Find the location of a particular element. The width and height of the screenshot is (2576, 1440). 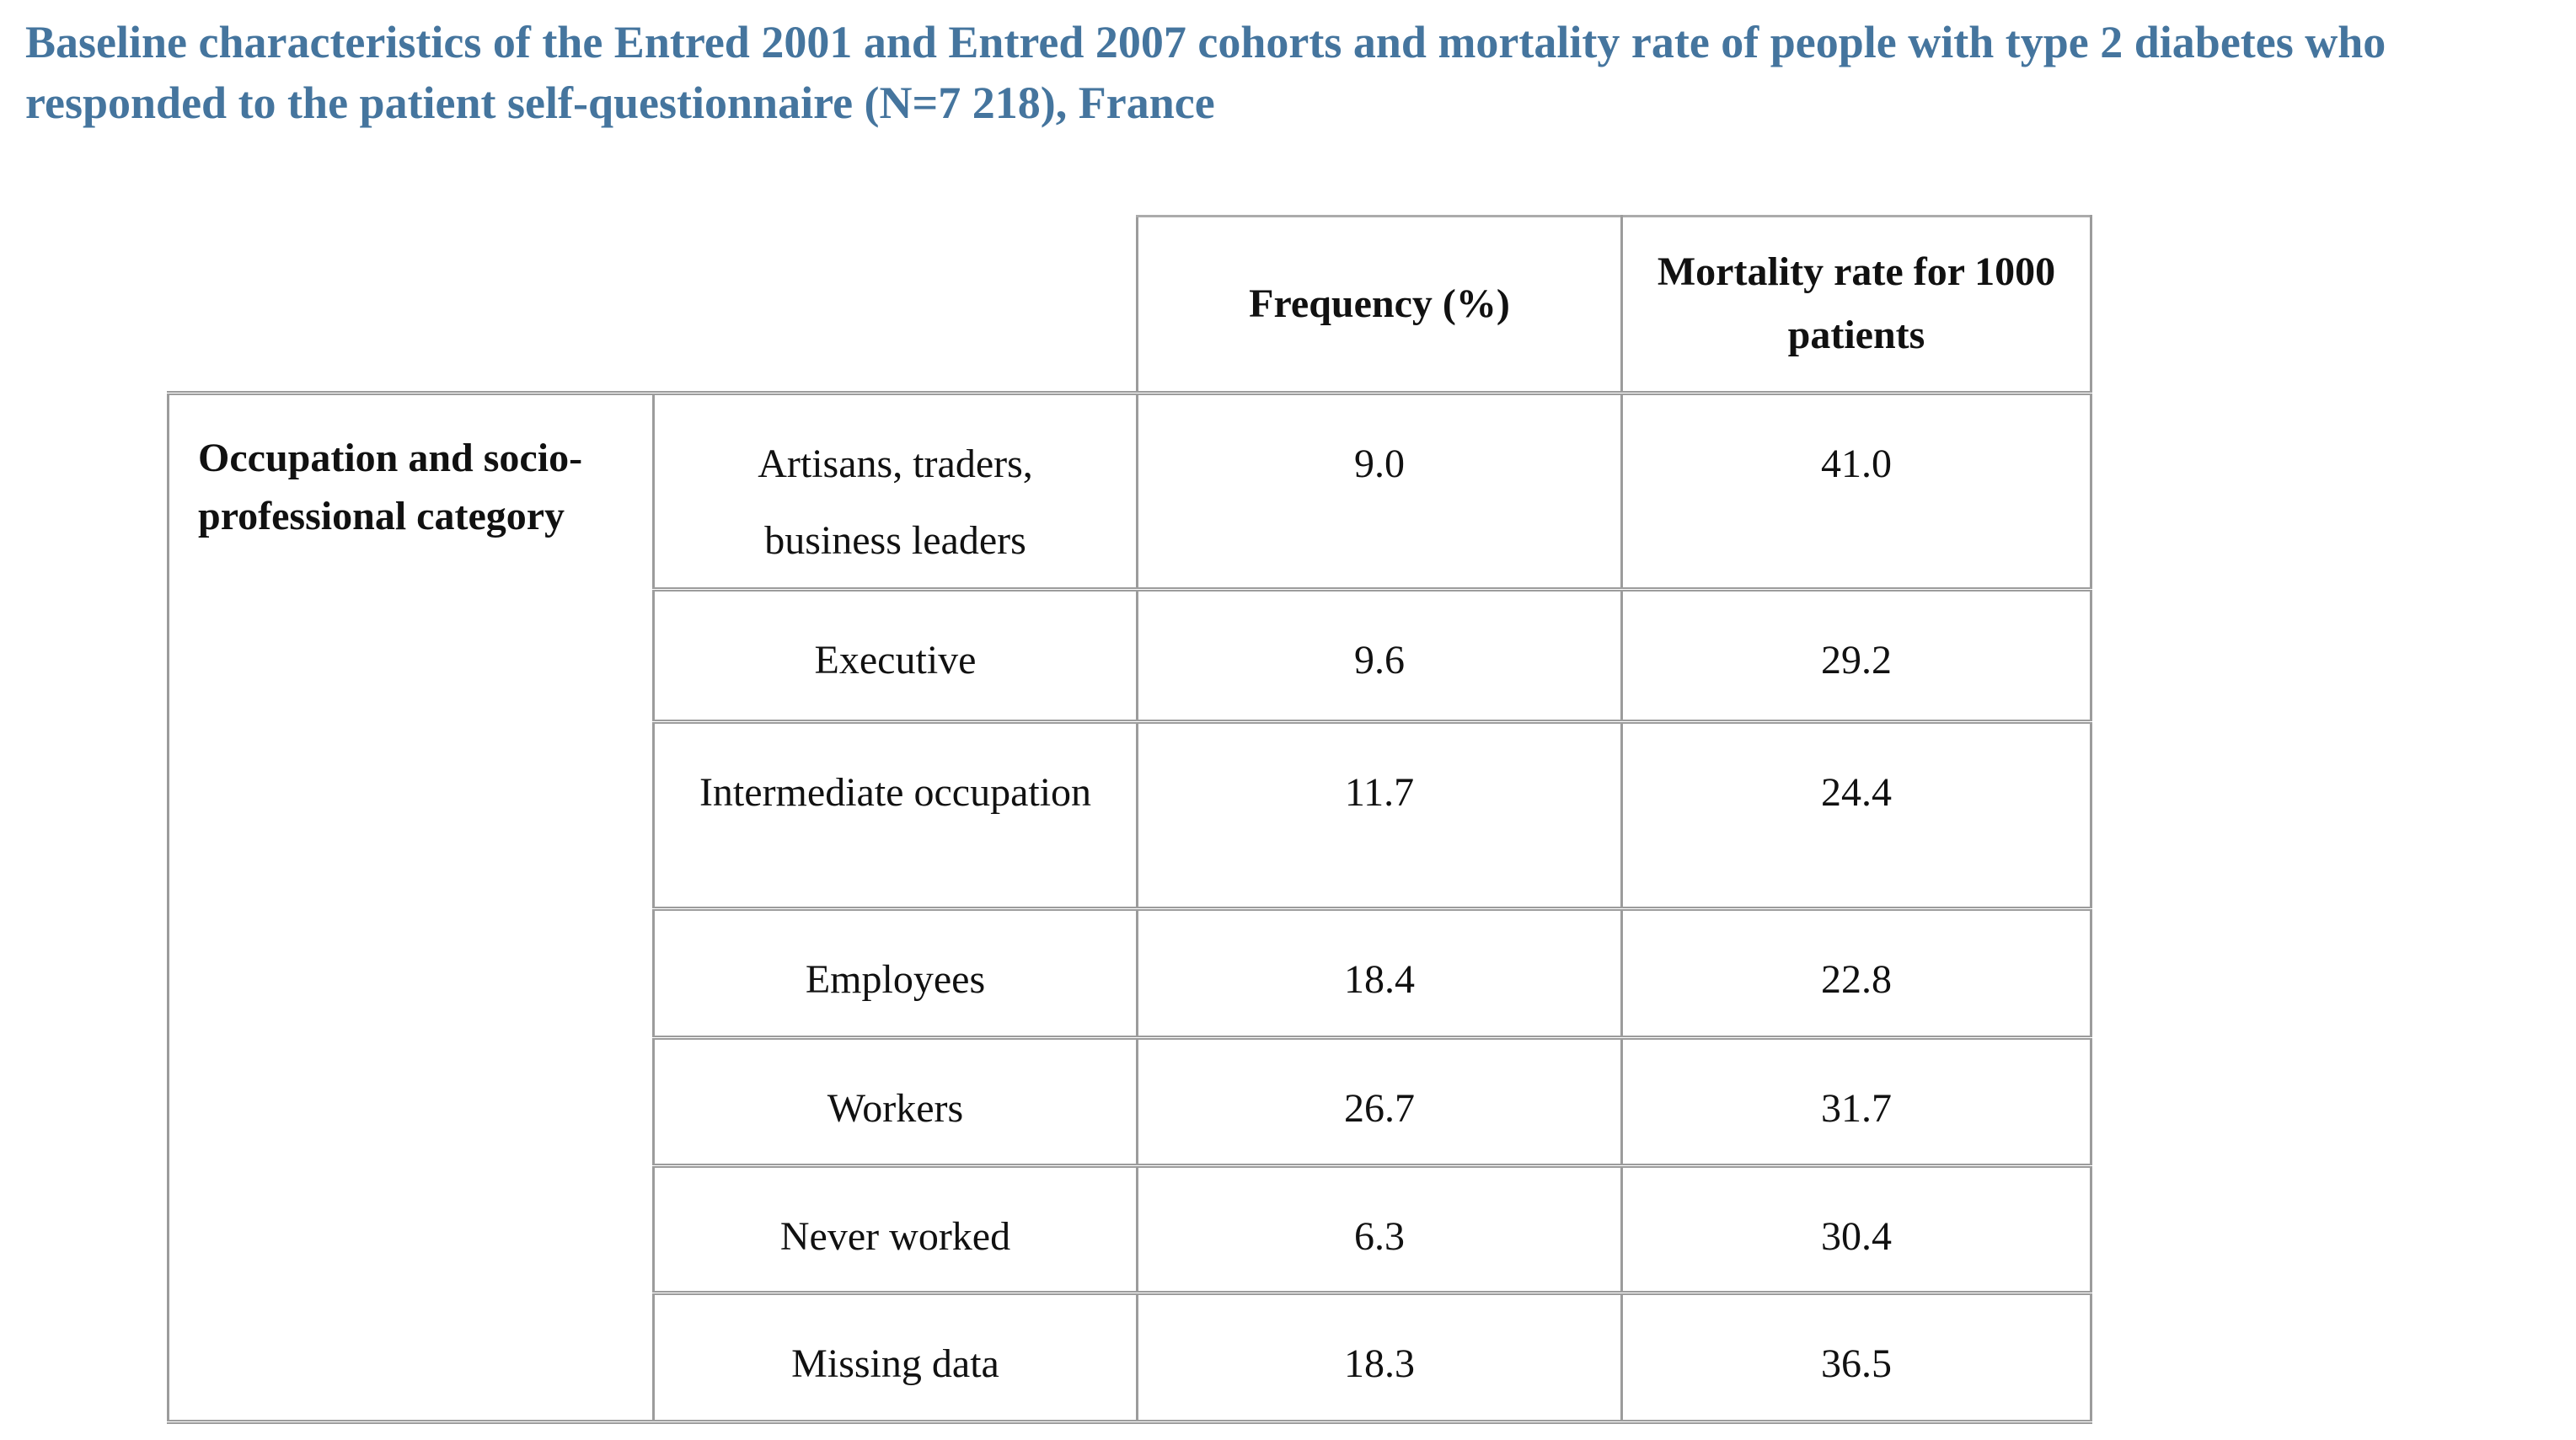

row-label: Executive is located at coordinates (895, 656).